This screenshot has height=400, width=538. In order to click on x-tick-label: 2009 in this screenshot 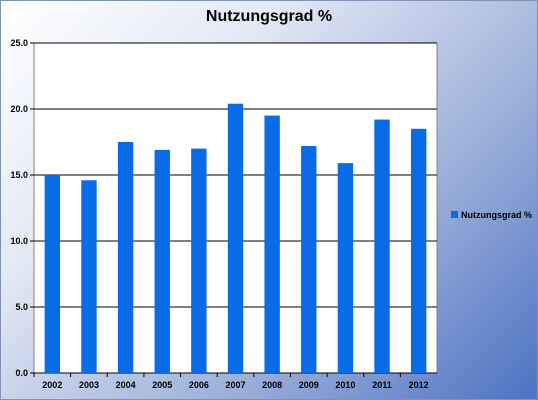, I will do `click(309, 385)`.